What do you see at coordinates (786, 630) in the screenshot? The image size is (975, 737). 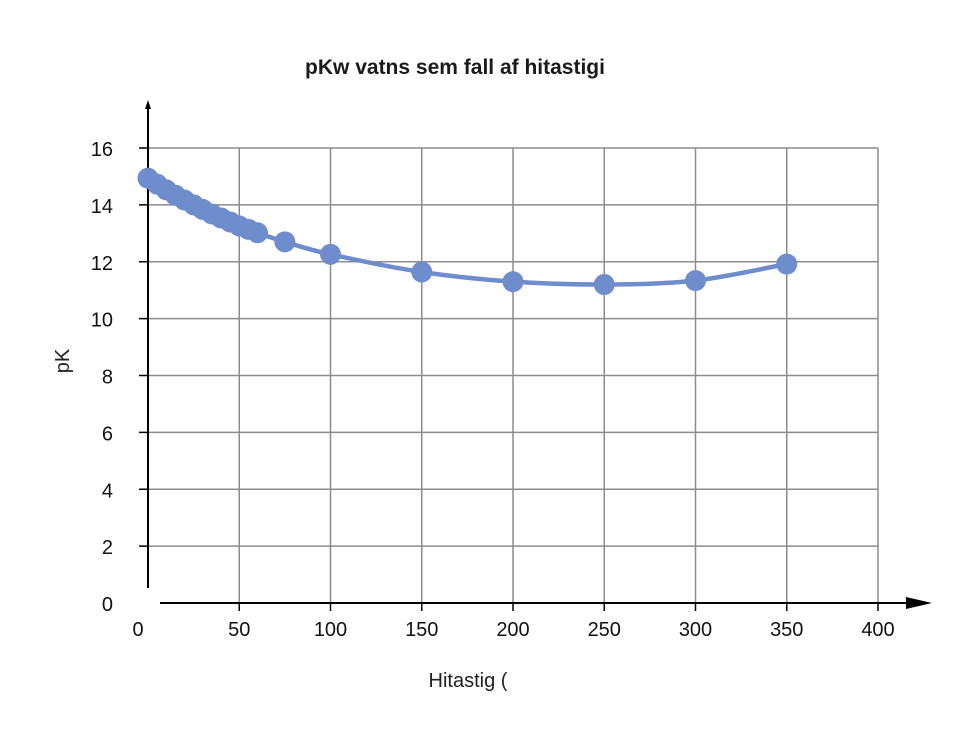 I see `x-tick-label: 350` at bounding box center [786, 630].